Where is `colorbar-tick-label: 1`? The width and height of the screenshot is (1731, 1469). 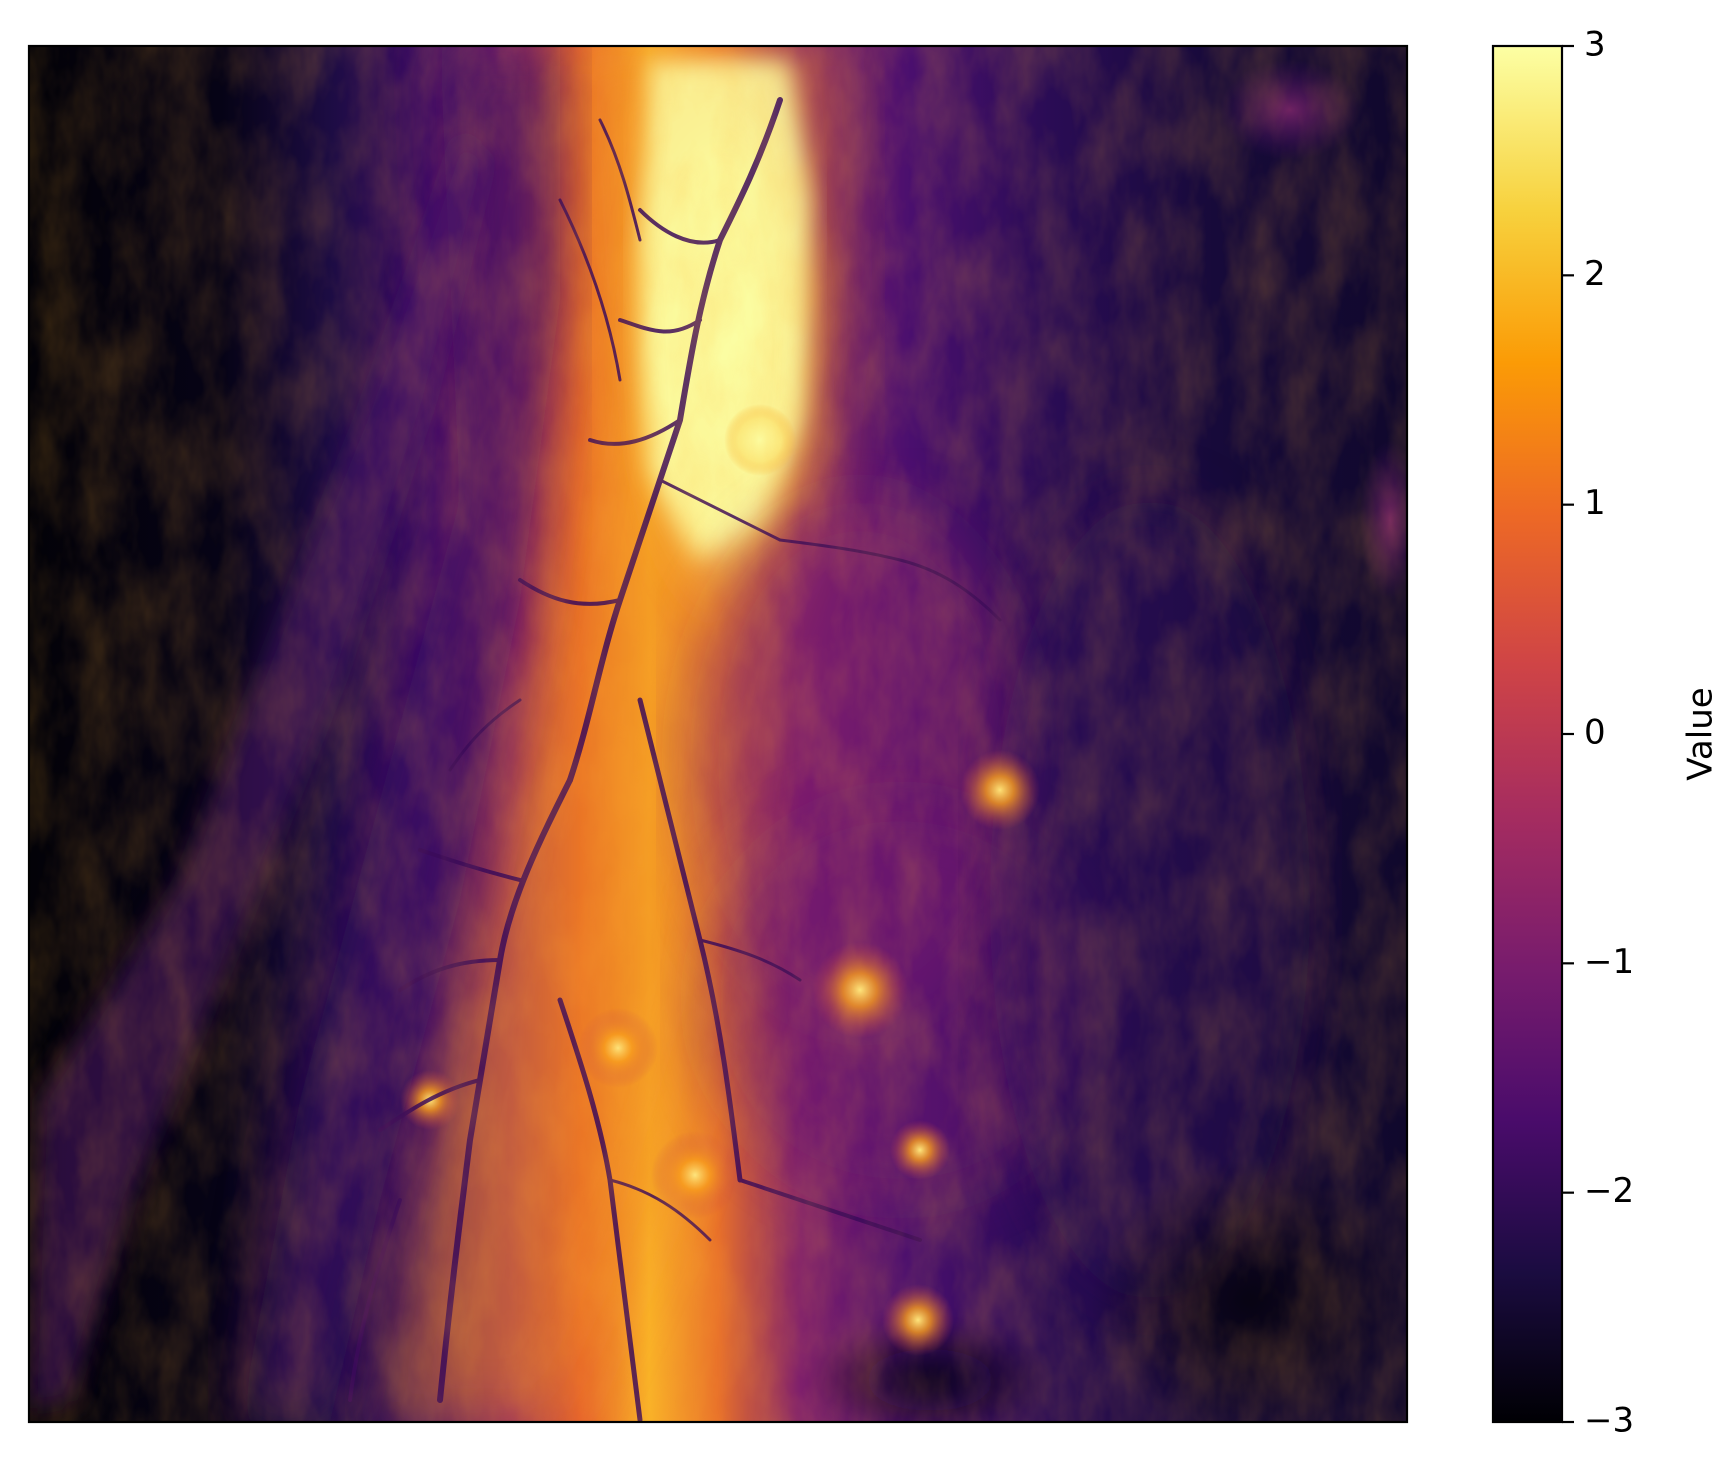 colorbar-tick-label: 1 is located at coordinates (1595, 503).